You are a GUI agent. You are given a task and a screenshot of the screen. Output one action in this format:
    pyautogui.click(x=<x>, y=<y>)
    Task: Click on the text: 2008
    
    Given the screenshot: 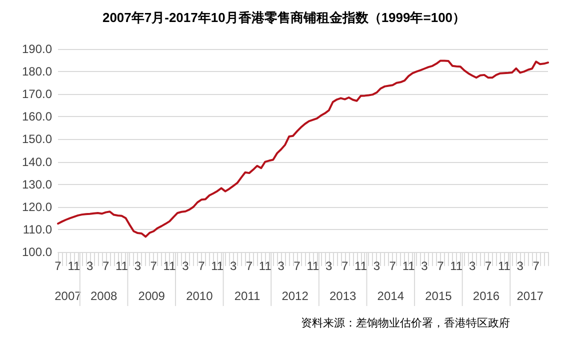 What is the action you would take?
    pyautogui.click(x=104, y=296)
    